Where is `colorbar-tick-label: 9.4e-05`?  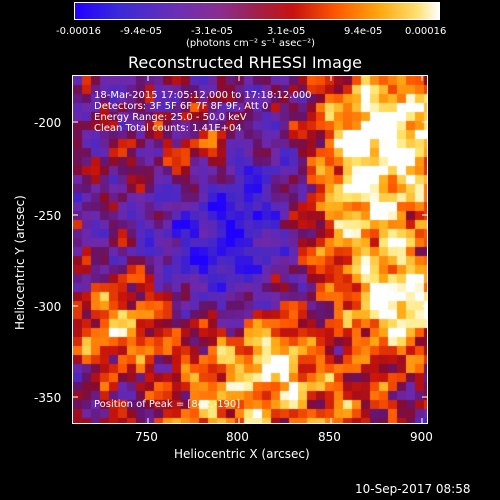
colorbar-tick-label: 9.4e-05 is located at coordinates (363, 31).